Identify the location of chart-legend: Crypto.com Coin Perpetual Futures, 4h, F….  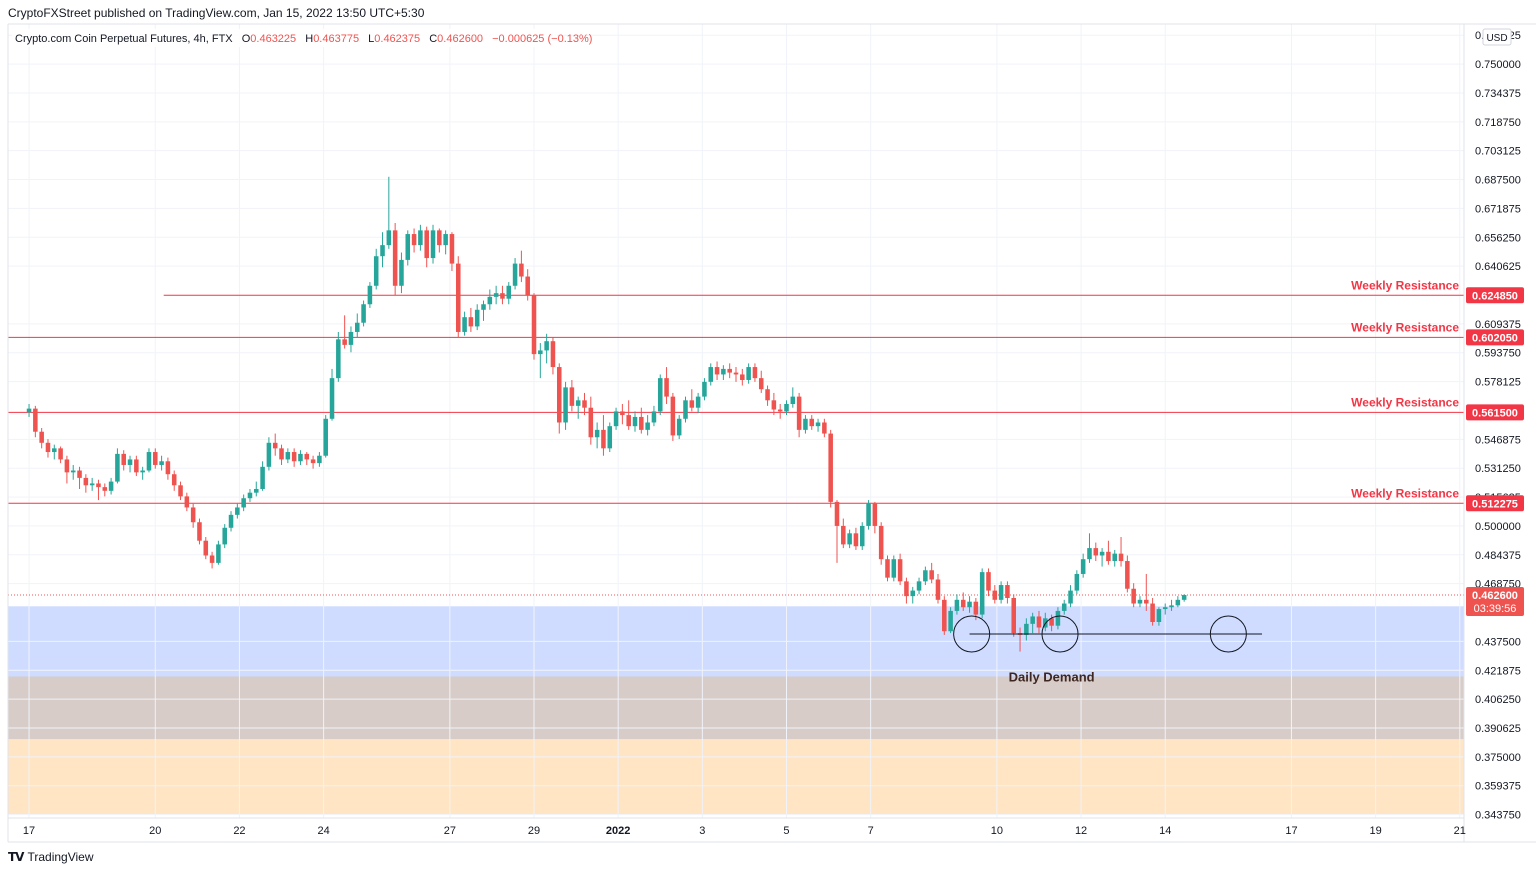
(302, 38).